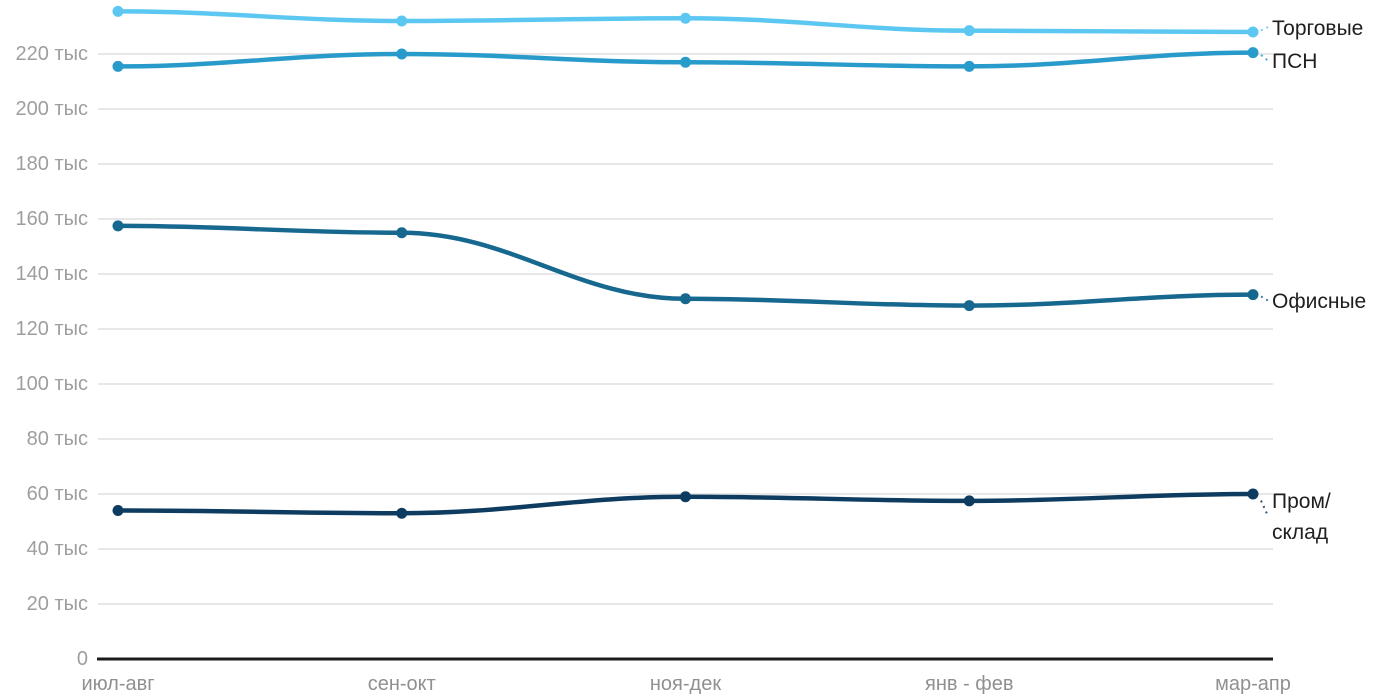 This screenshot has height=700, width=1400. What do you see at coordinates (51, 274) in the screenshot?
I see `y-axis-tick-label: 140 тыс` at bounding box center [51, 274].